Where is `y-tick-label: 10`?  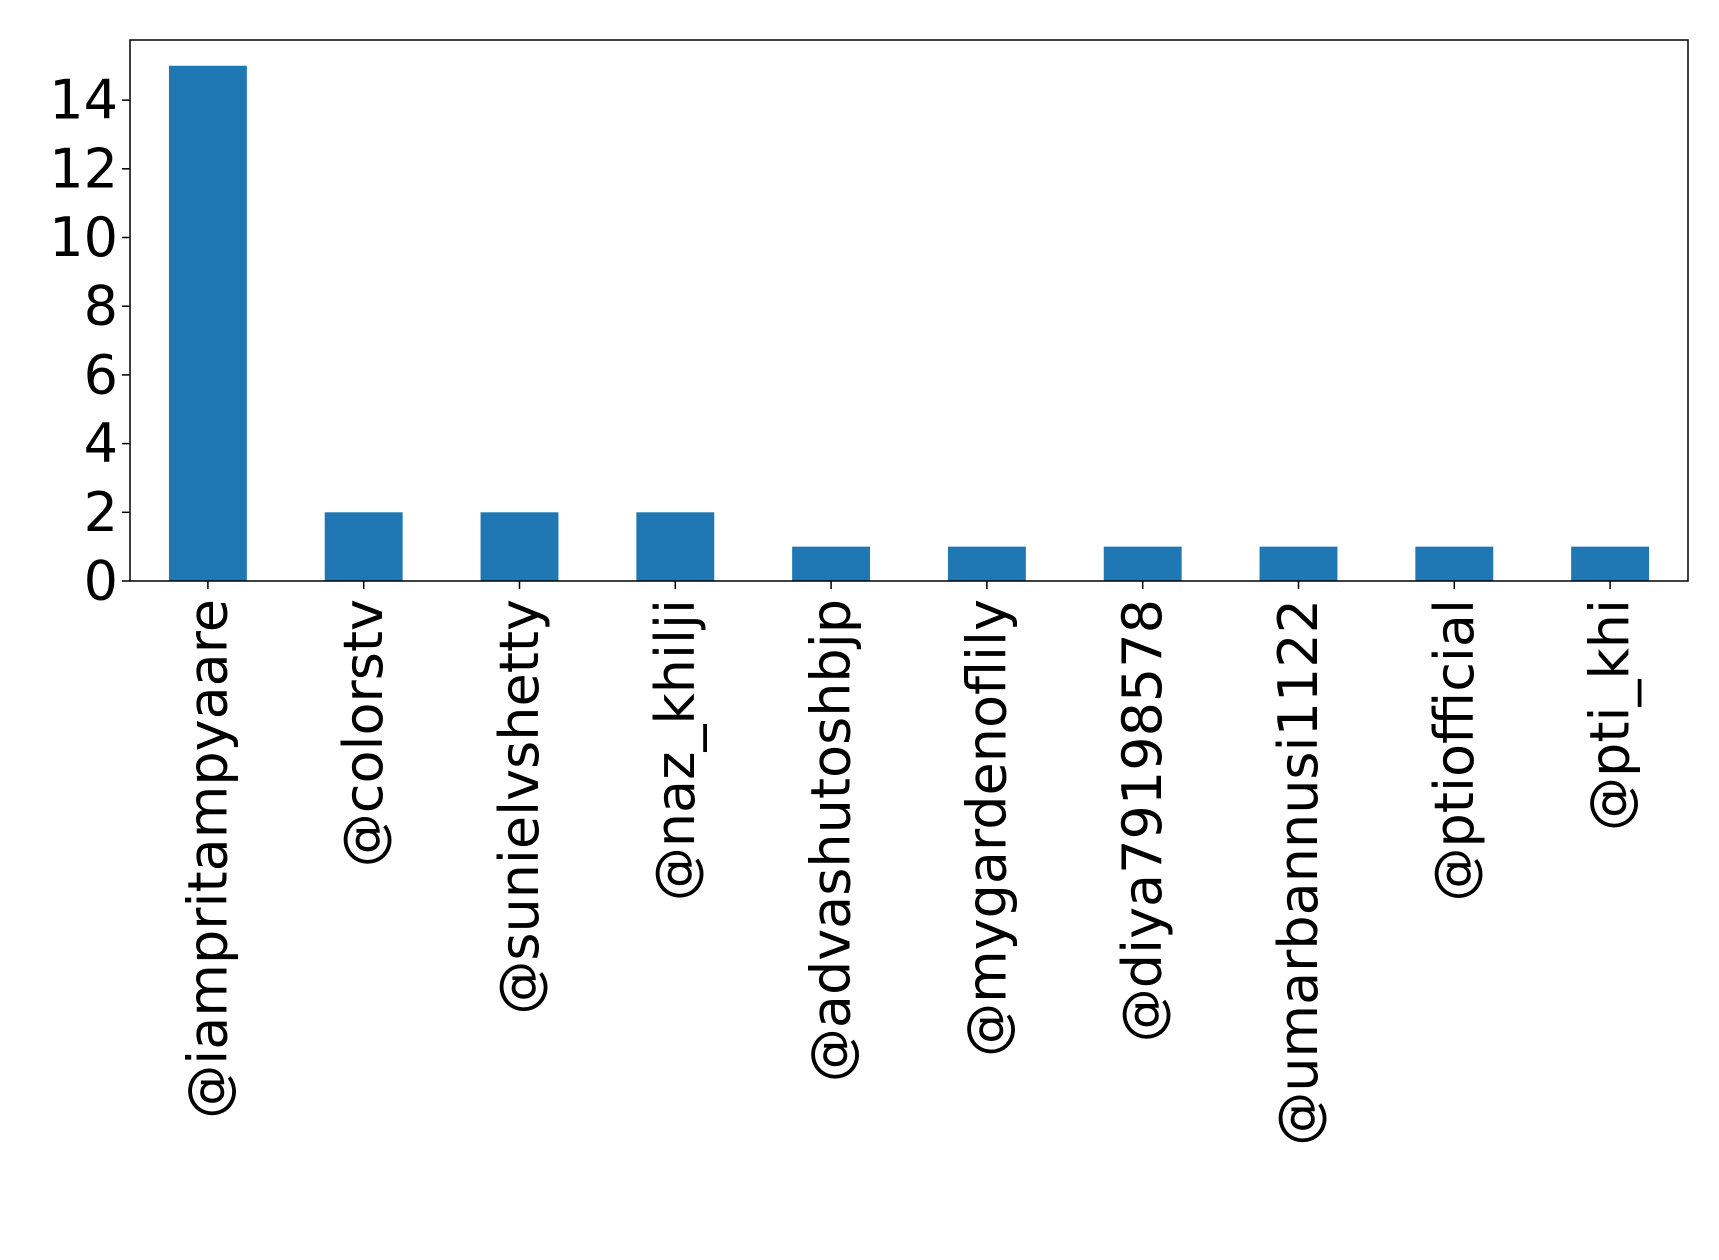
y-tick-label: 10 is located at coordinates (83, 237).